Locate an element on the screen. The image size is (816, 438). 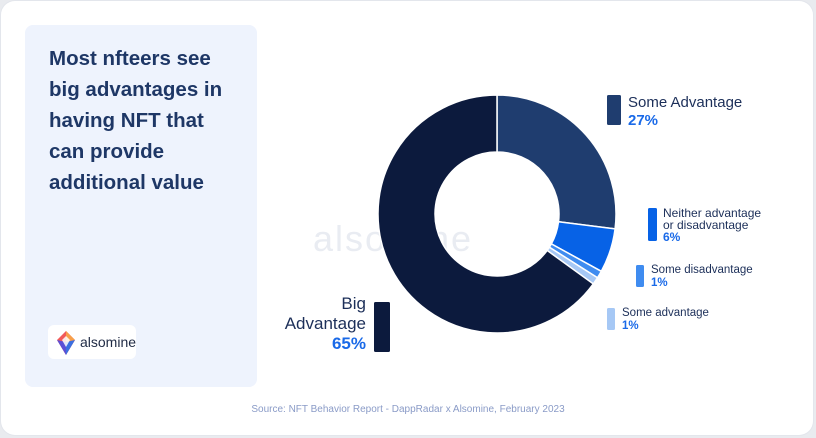
legend-label-some-disadvantage-2: Some disadvantage is located at coordinates (702, 270).